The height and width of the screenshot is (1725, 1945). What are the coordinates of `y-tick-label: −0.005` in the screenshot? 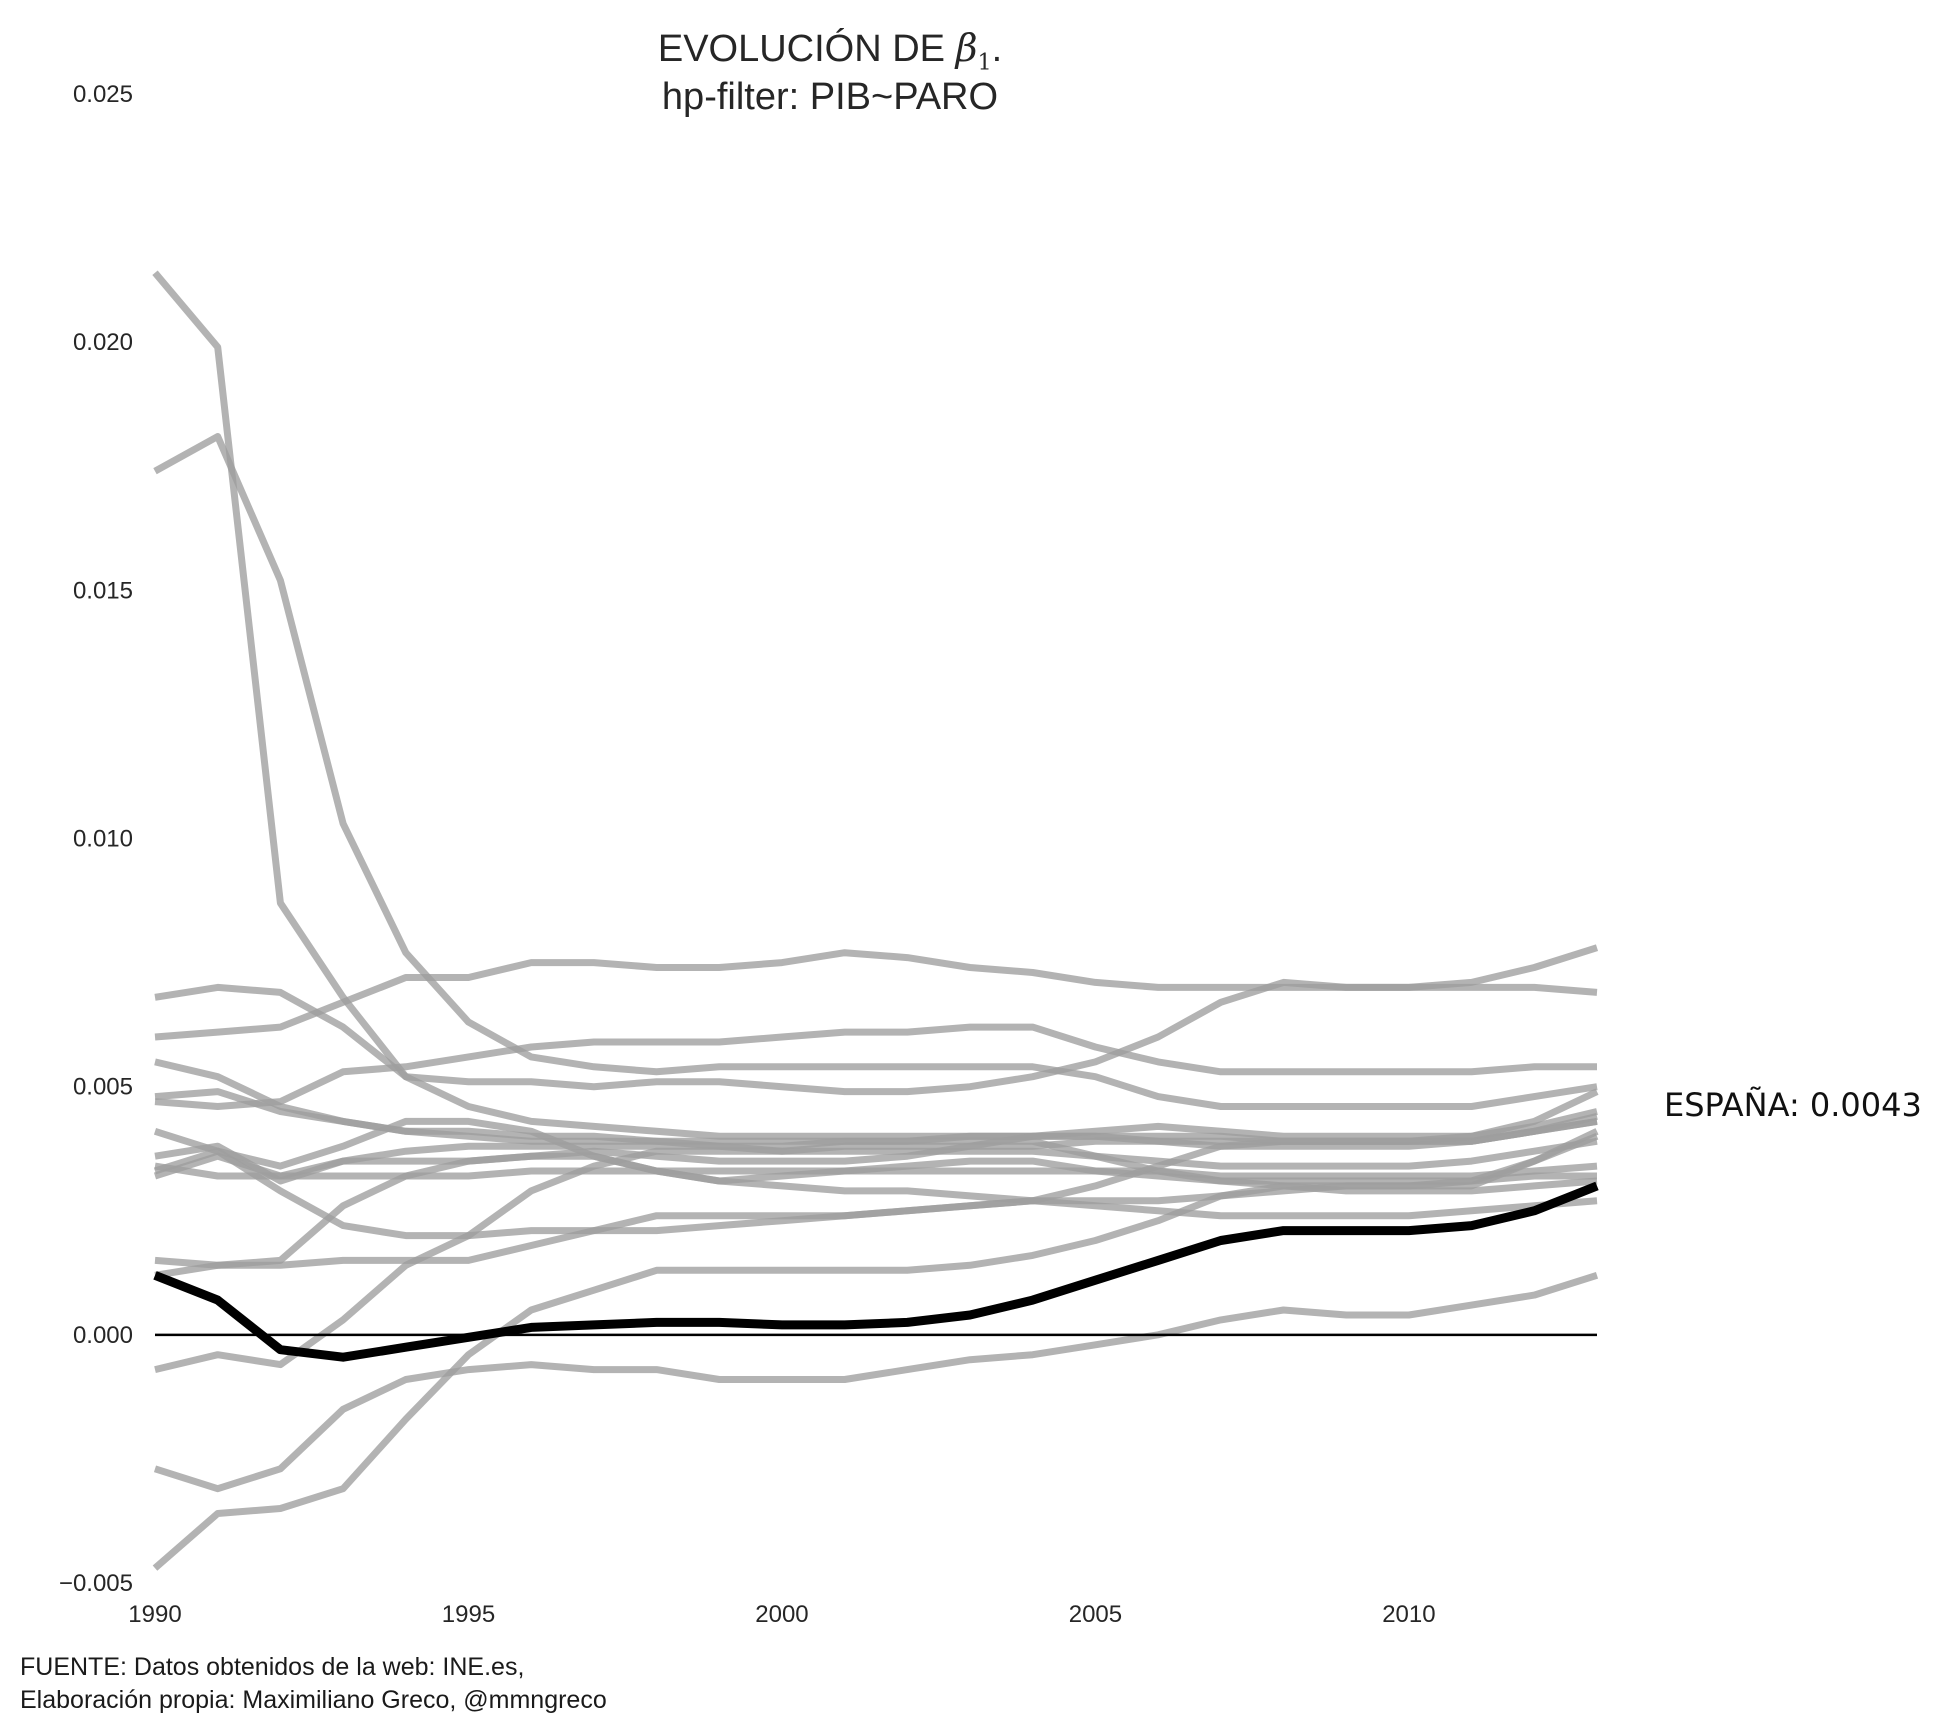 It's located at (96, 1583).